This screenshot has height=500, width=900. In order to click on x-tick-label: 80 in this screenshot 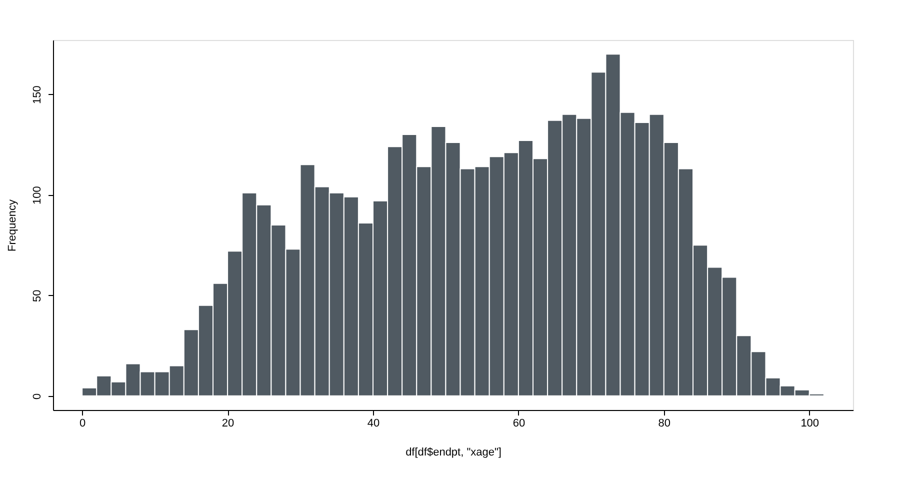, I will do `click(664, 424)`.